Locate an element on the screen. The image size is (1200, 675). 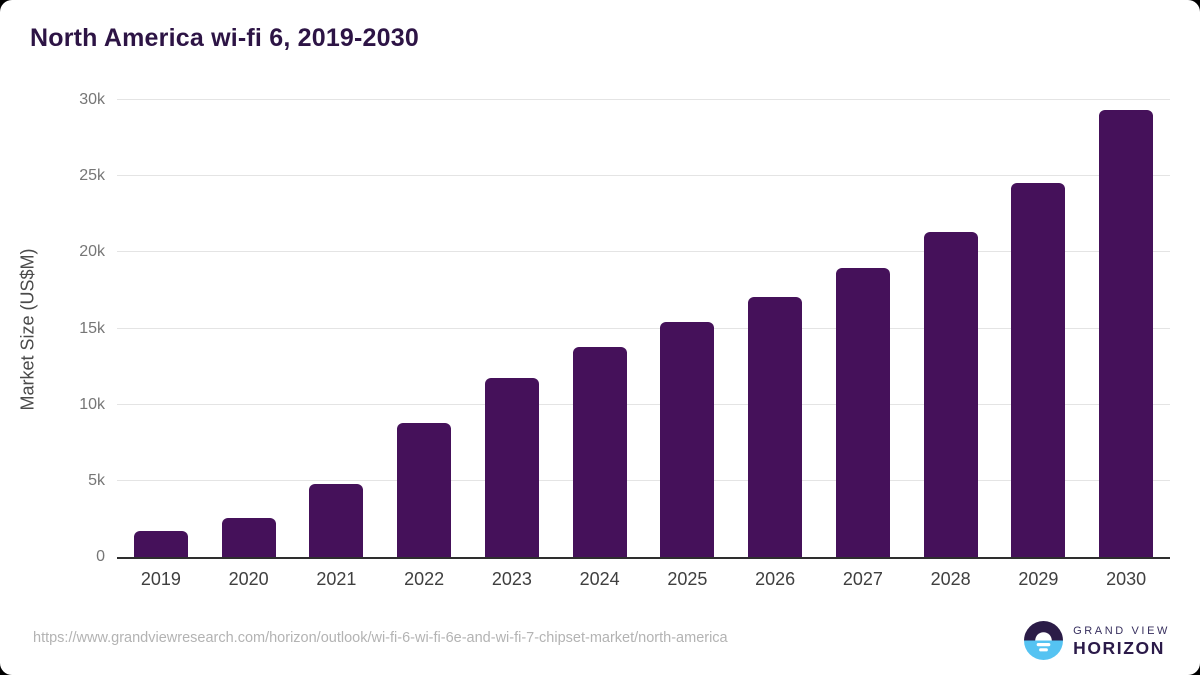
x-tick-label-2021: 2021 is located at coordinates (336, 579).